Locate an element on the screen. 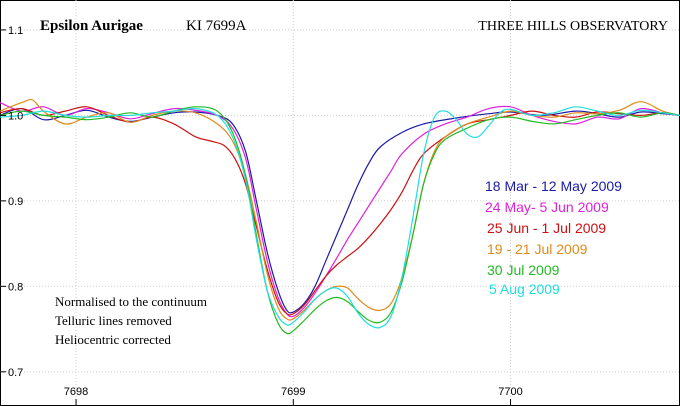 This screenshot has width=680, height=406. note-line: Normalised to the continuum is located at coordinates (131, 301).